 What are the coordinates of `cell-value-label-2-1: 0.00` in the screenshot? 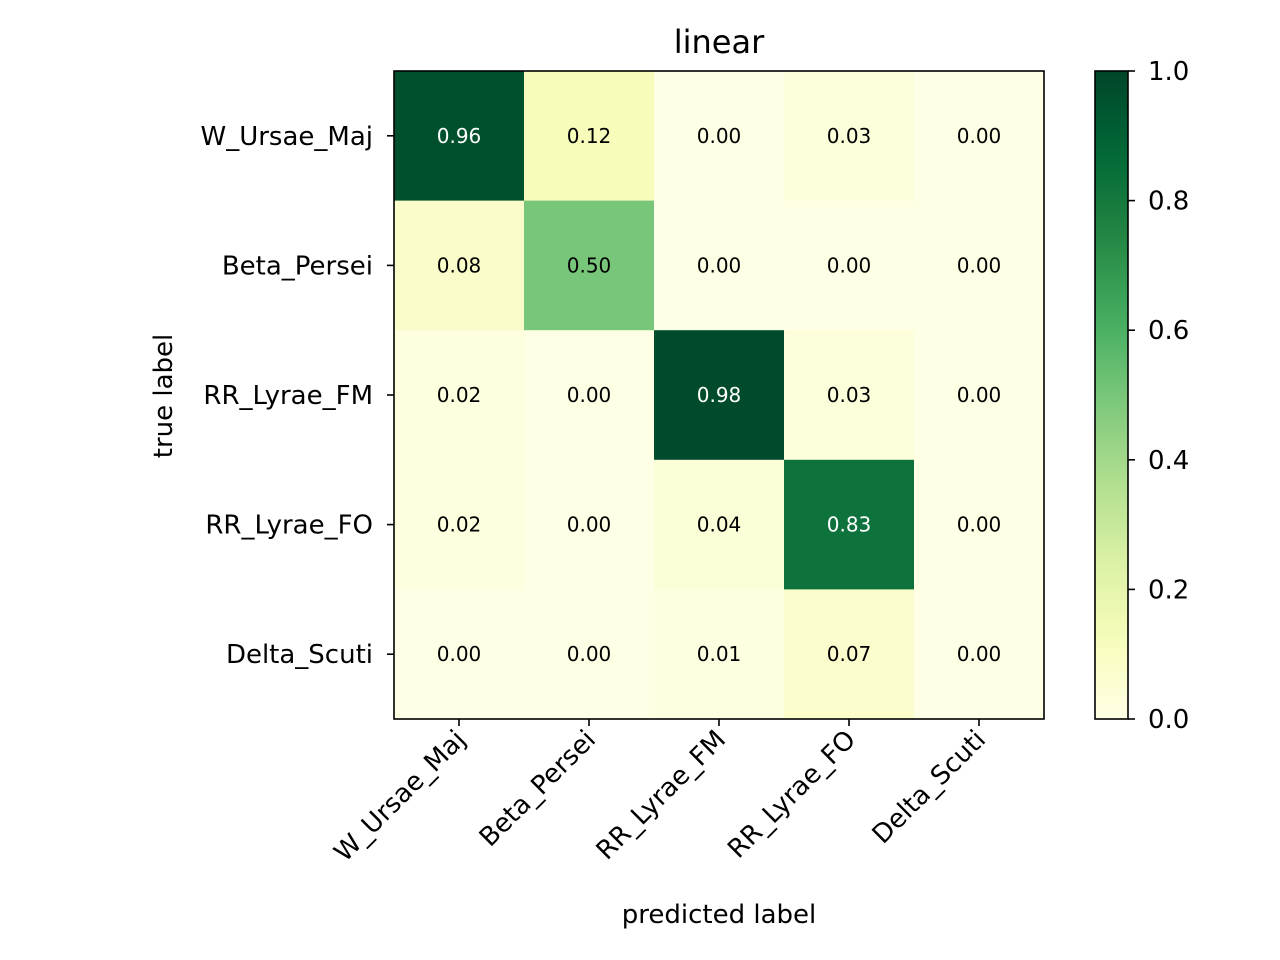 It's located at (589, 395).